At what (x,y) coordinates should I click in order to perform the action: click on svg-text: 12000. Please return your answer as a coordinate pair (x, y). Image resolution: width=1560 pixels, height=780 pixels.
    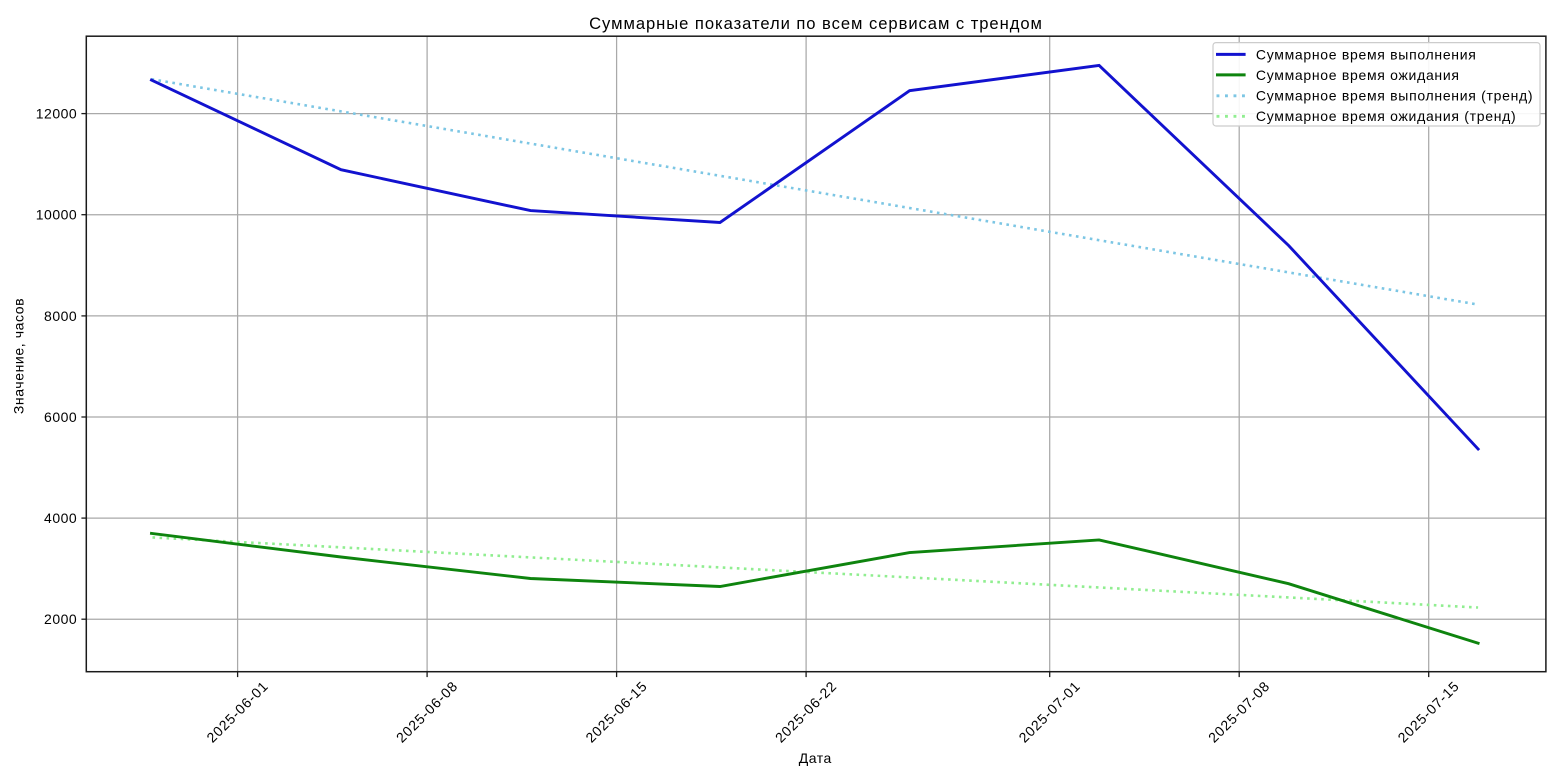
    Looking at the image, I should click on (56, 114).